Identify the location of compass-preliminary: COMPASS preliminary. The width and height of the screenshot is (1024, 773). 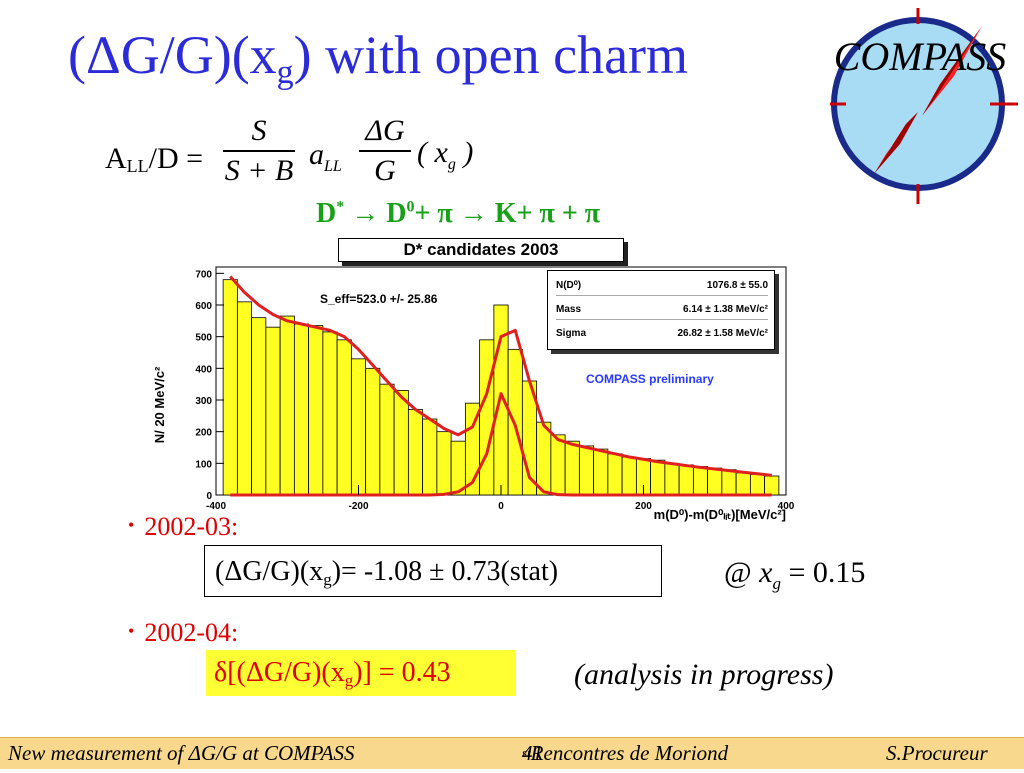
(650, 379).